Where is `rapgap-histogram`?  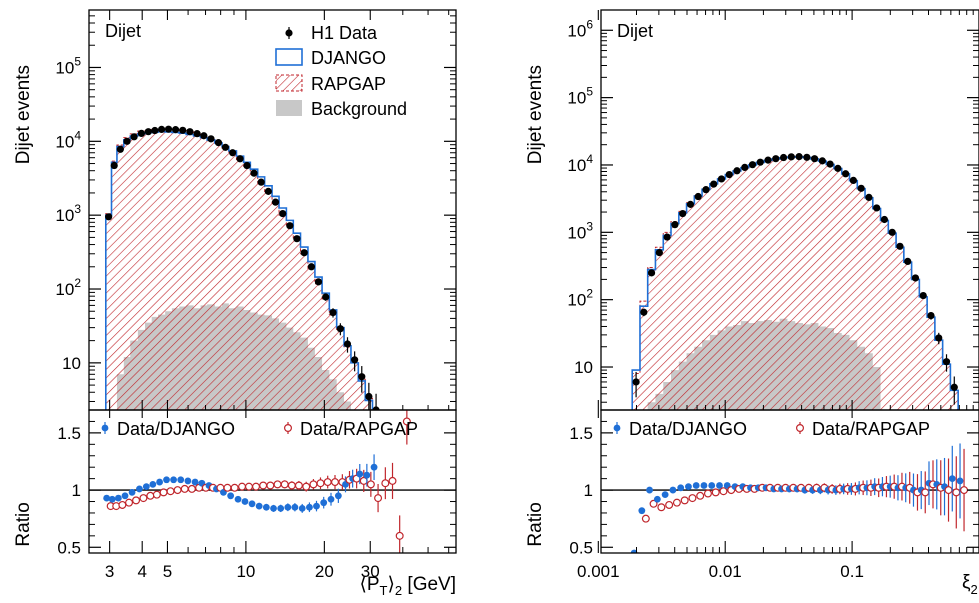
rapgap-histogram is located at coordinates (795, 283).